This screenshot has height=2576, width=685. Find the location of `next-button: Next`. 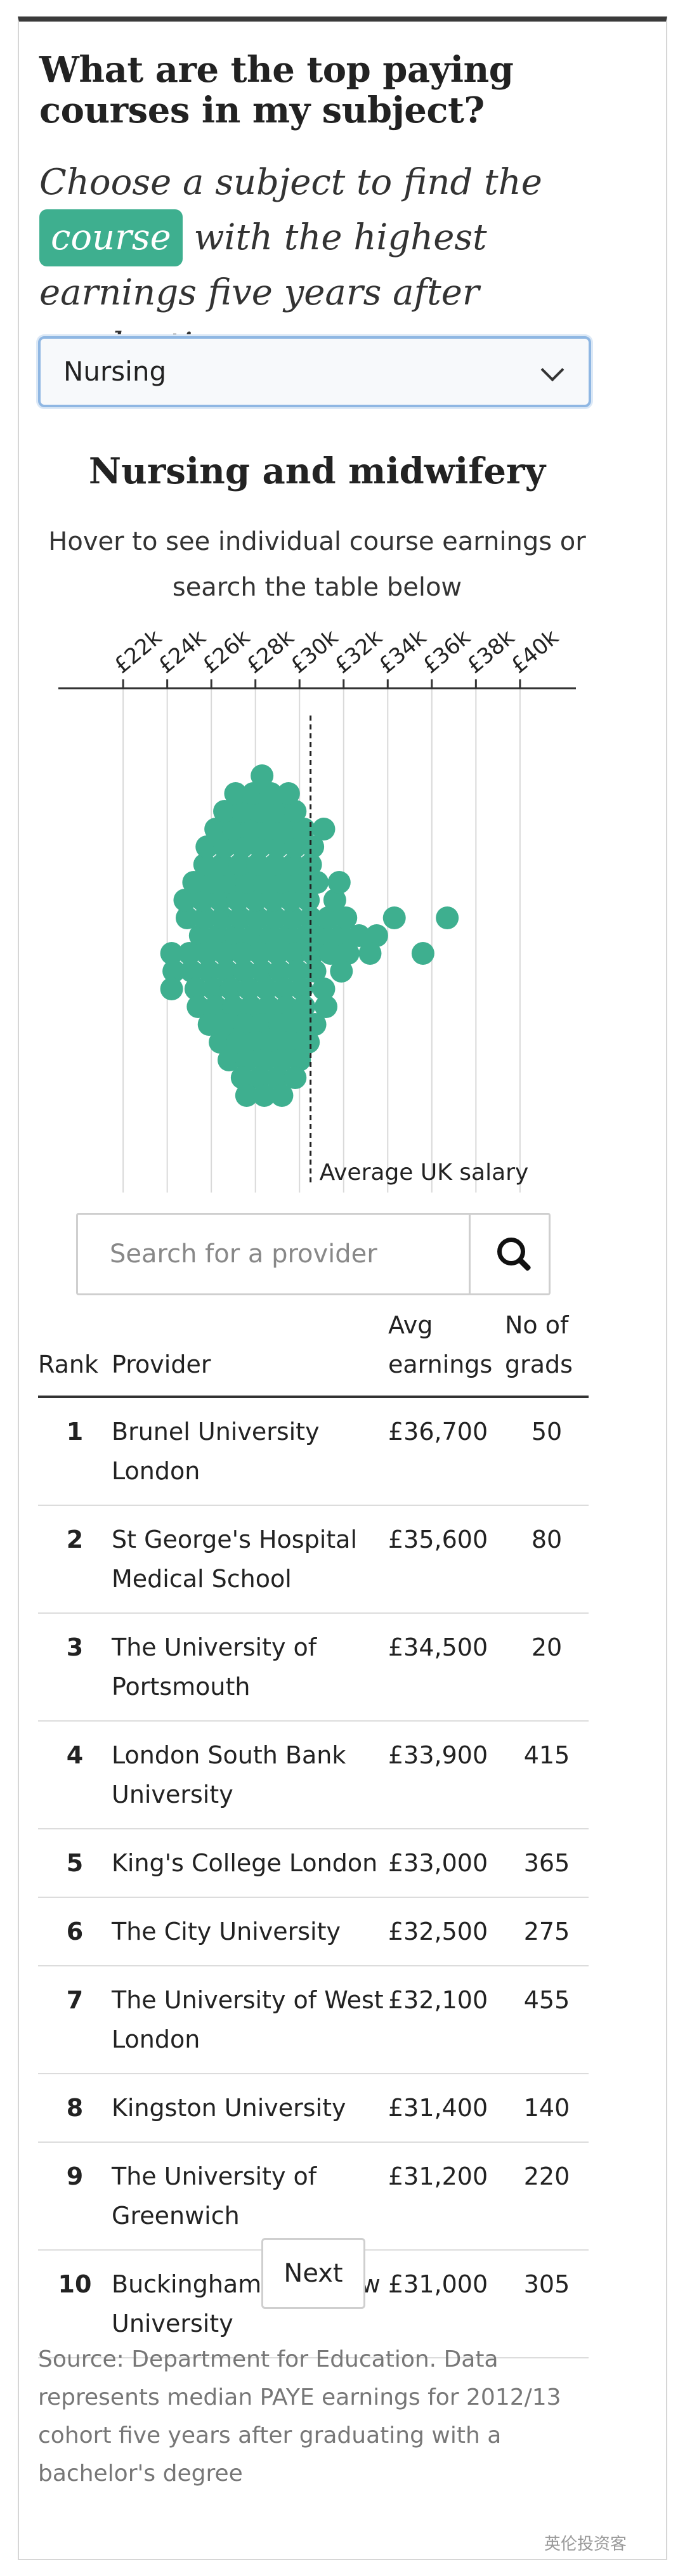

next-button: Next is located at coordinates (313, 2274).